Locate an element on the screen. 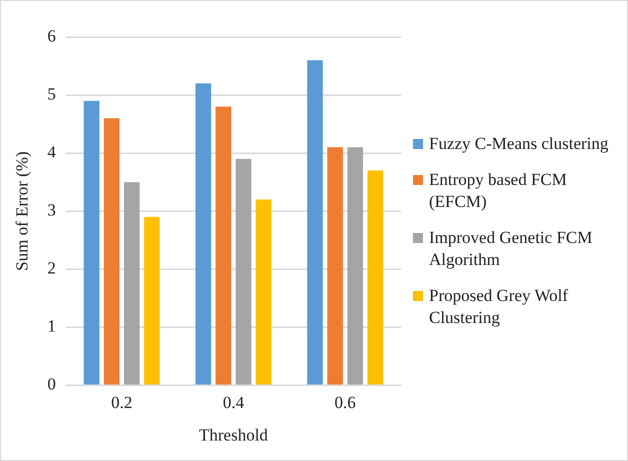 The width and height of the screenshot is (628, 461). y-tick-label: 3 is located at coordinates (51, 210).